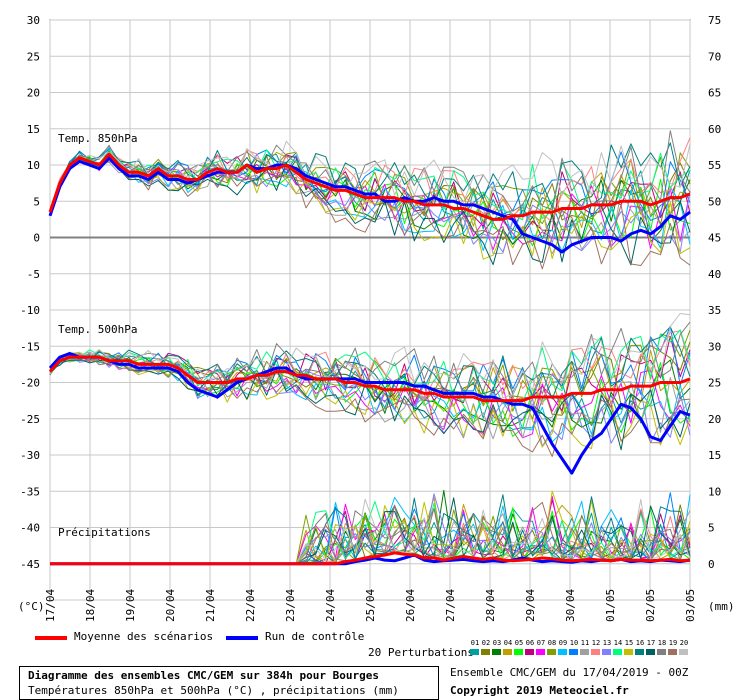 The height and width of the screenshot is (700, 740). Describe the element at coordinates (33, 20) in the screenshot. I see `left-tick-label: 30` at that location.